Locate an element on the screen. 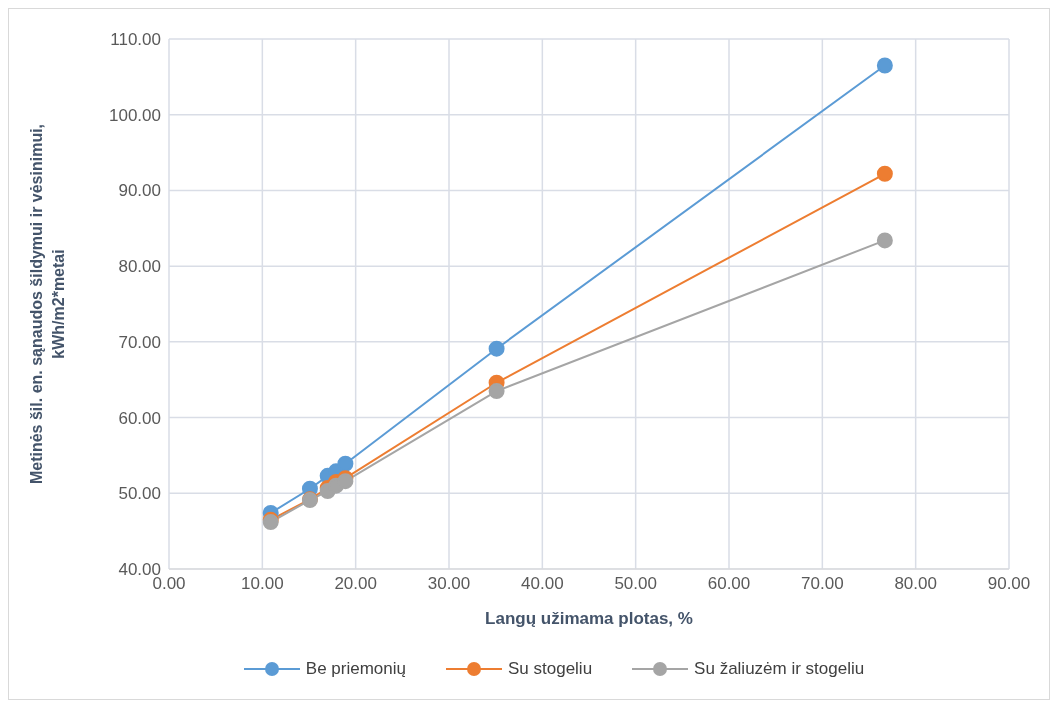 The width and height of the screenshot is (1054, 706). y-tick-label: 100.00 is located at coordinates (135, 115).